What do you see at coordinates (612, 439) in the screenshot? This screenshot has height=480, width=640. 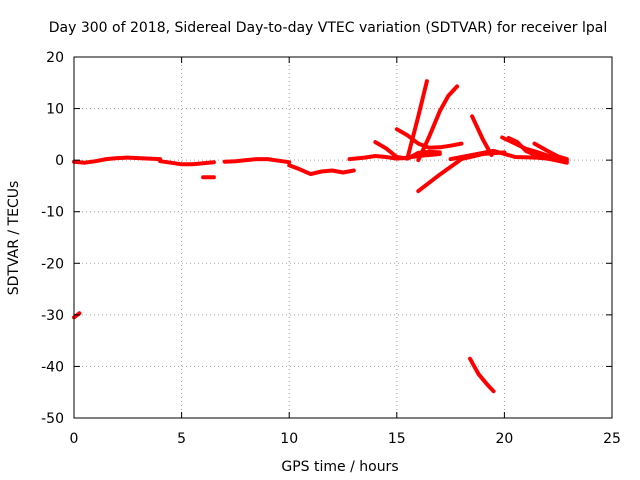 I see `x-tick-label: 25` at bounding box center [612, 439].